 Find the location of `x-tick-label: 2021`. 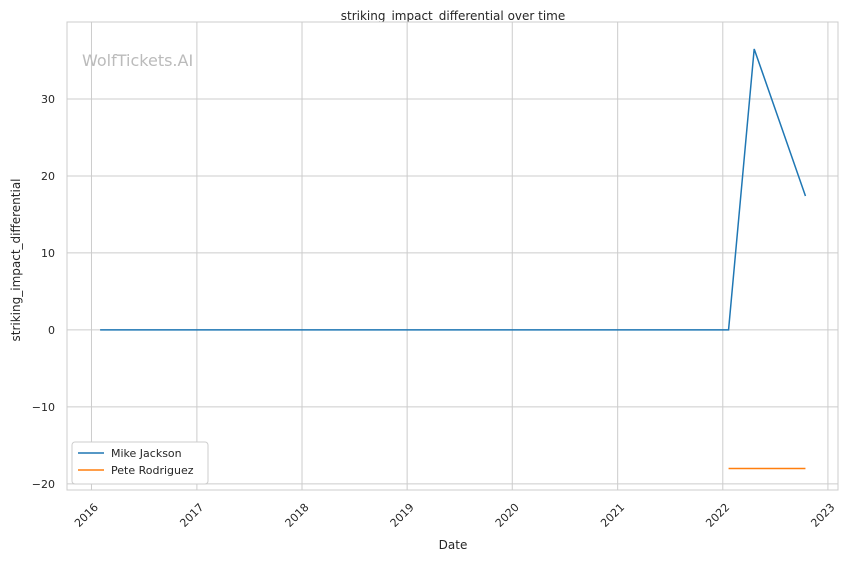

x-tick-label: 2021 is located at coordinates (612, 515).